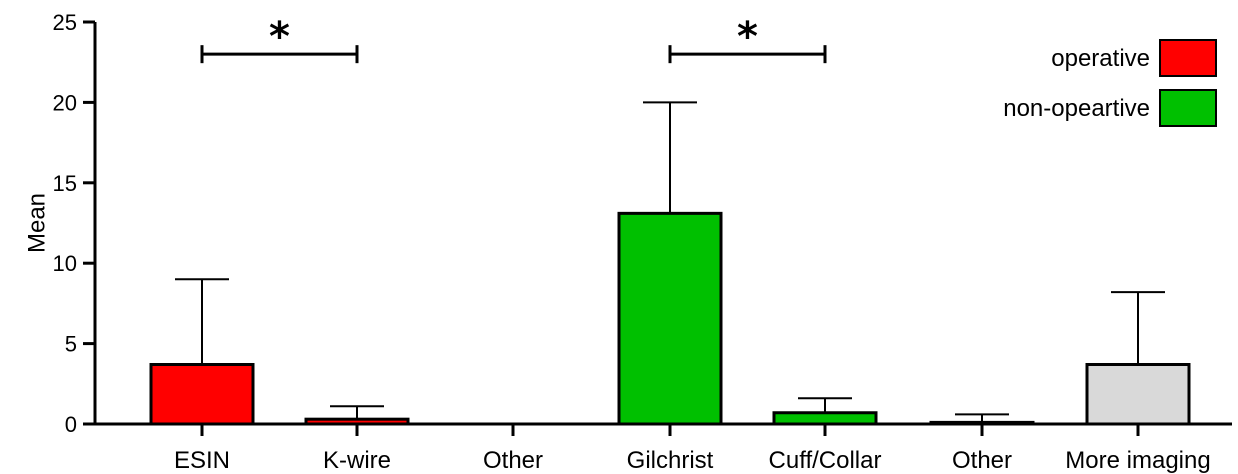 This screenshot has width=1238, height=474. What do you see at coordinates (825, 460) in the screenshot?
I see `x-tick-label-4: Cuff/Collar` at bounding box center [825, 460].